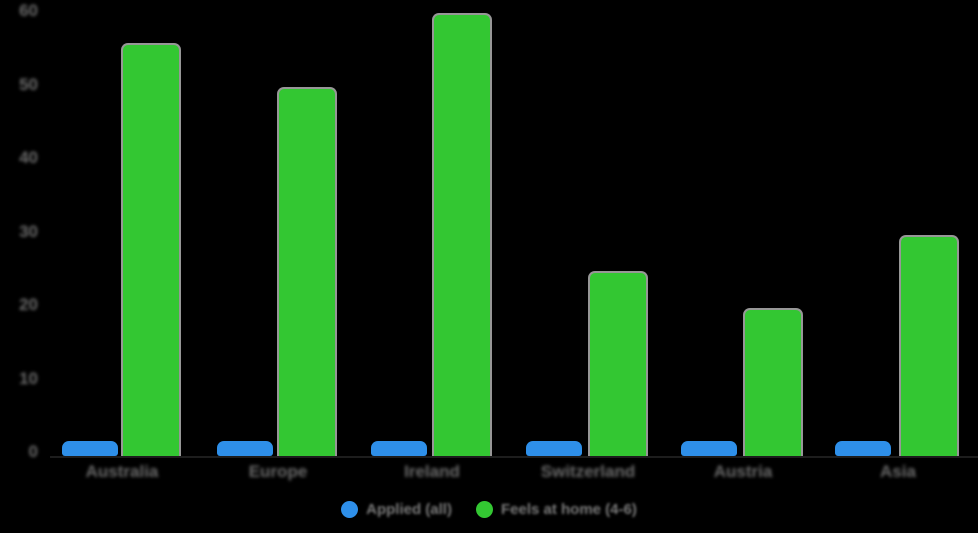 The width and height of the screenshot is (978, 533). What do you see at coordinates (28, 157) in the screenshot?
I see `y-axis-tick-label: 40` at bounding box center [28, 157].